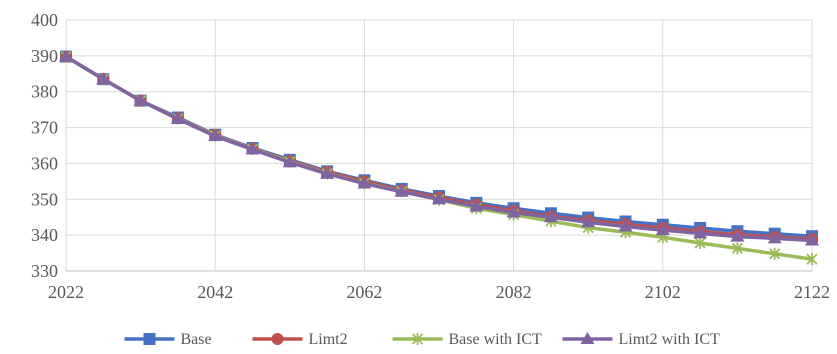 This screenshot has height=354, width=837. What do you see at coordinates (663, 292) in the screenshot?
I see `x-tick-label: 2102` at bounding box center [663, 292].